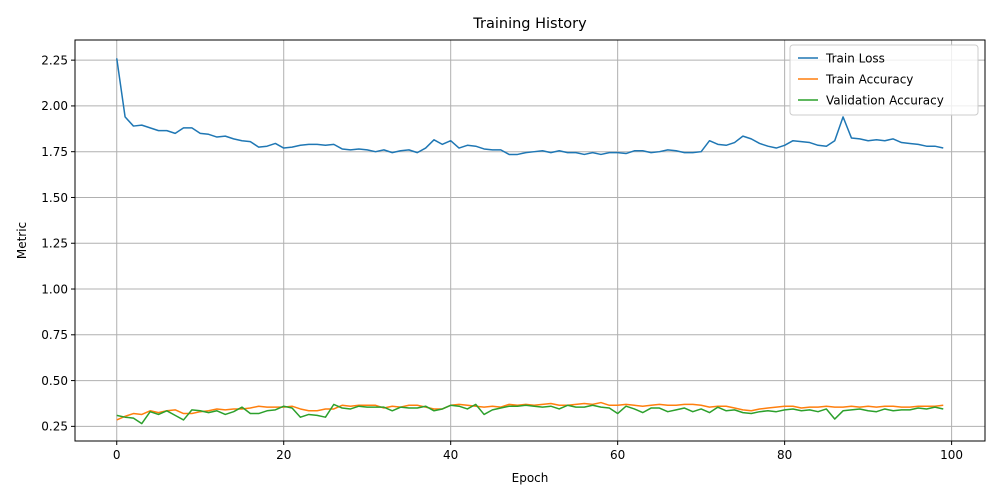 The height and width of the screenshot is (504, 1000). Describe the element at coordinates (54, 335) in the screenshot. I see `y-tick-label: 0.75` at that location.